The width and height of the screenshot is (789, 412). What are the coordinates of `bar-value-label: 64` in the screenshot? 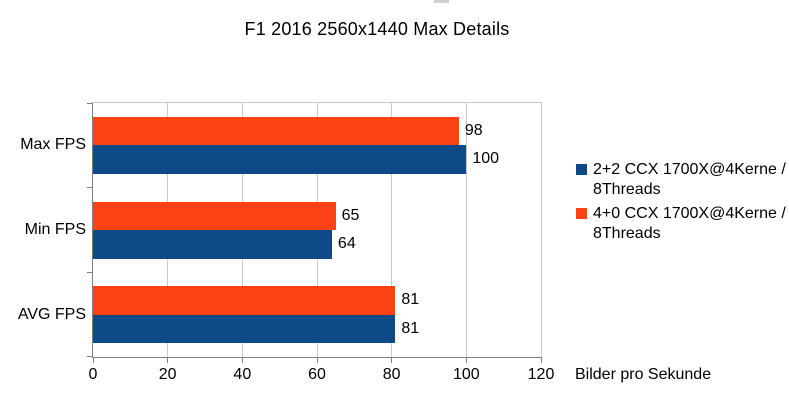 It's located at (346, 243).